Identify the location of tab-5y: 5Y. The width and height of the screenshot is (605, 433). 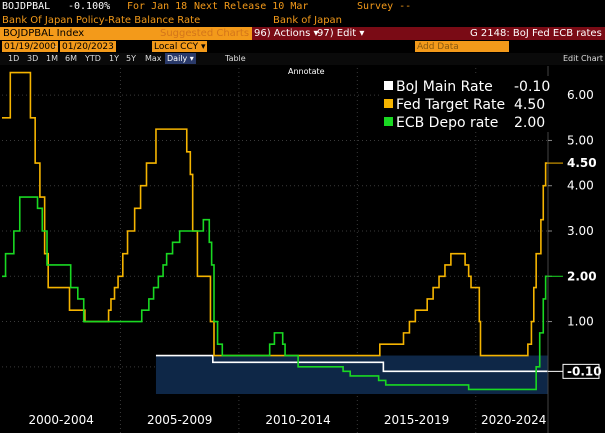
(131, 58).